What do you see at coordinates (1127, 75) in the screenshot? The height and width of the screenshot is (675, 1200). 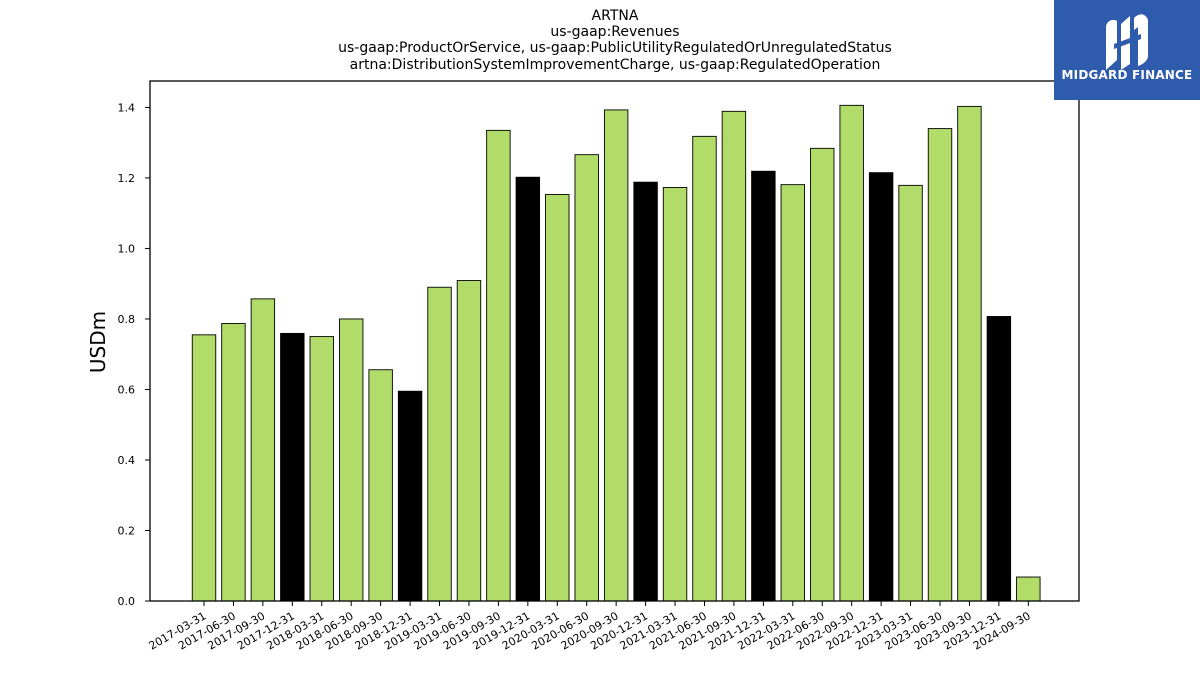 I see `logo-text: MIDGARD FINANCE` at bounding box center [1127, 75].